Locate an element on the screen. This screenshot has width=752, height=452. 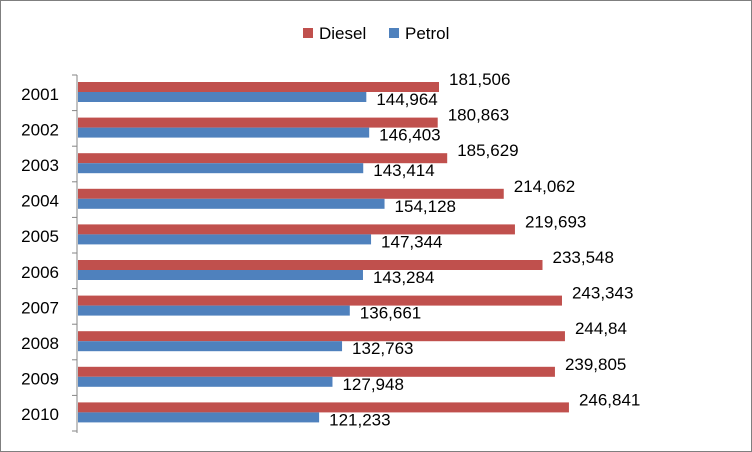
bar-petrol-2005 is located at coordinates (225, 239).